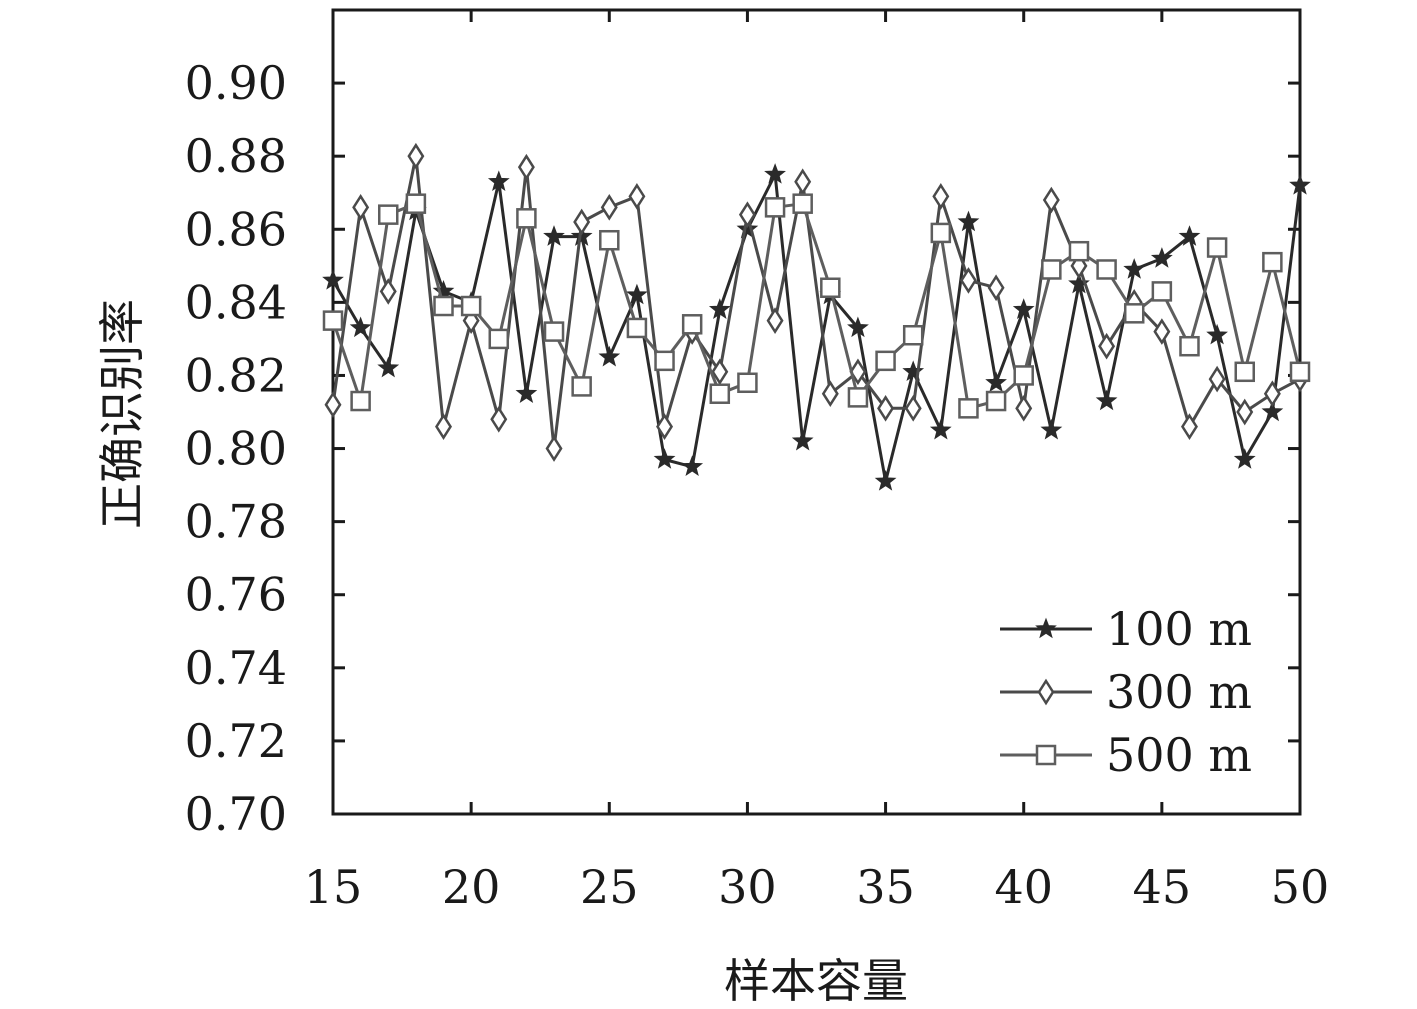  Describe the element at coordinates (1300, 887) in the screenshot. I see `x-tick-label: 50` at that location.